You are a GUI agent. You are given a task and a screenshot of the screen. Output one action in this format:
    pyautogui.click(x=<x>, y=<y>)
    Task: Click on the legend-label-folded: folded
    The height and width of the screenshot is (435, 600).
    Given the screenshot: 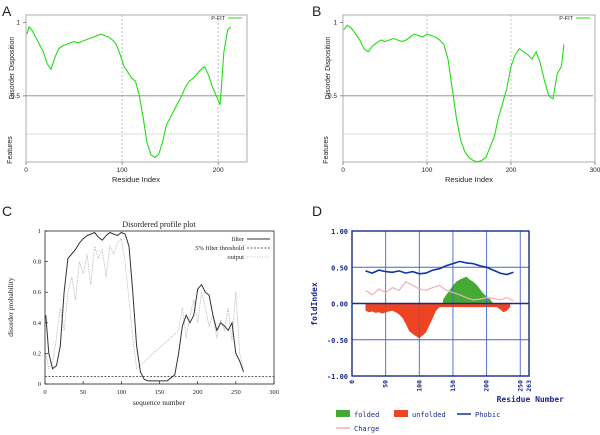 What is the action you would take?
    pyautogui.click(x=366, y=415)
    